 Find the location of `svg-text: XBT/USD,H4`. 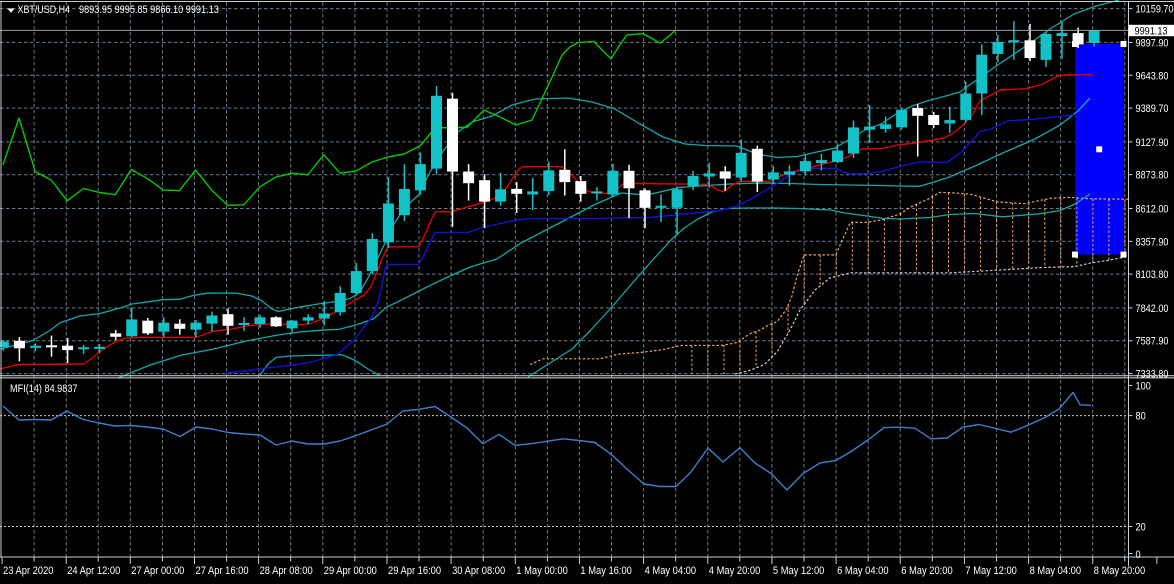

svg-text: XBT/USD,H4 is located at coordinates (44, 10).